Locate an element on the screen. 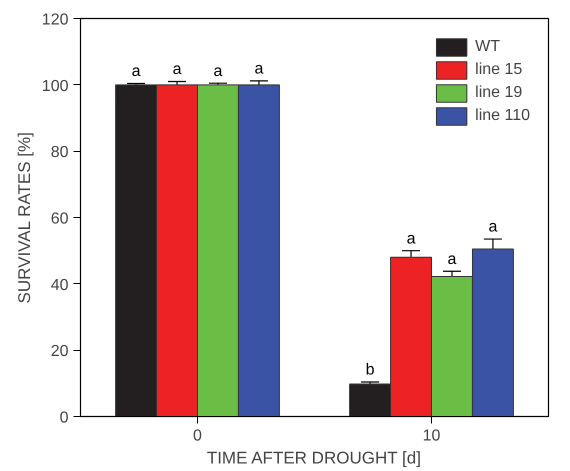 The height and width of the screenshot is (471, 570). y-tick-label: 80 is located at coordinates (59, 153).